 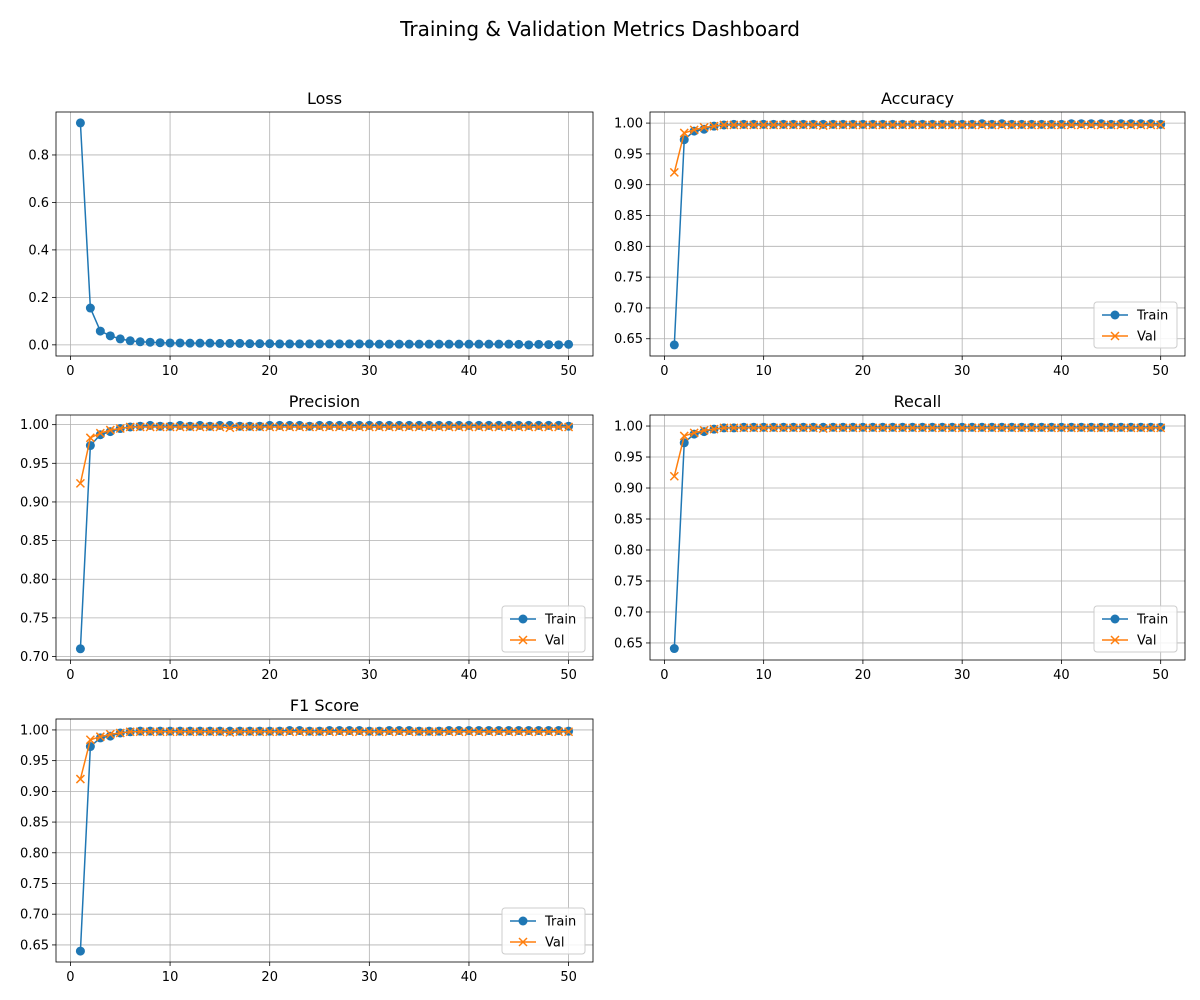 I want to click on y-tick-label: 0.75, so click(x=34, y=618).